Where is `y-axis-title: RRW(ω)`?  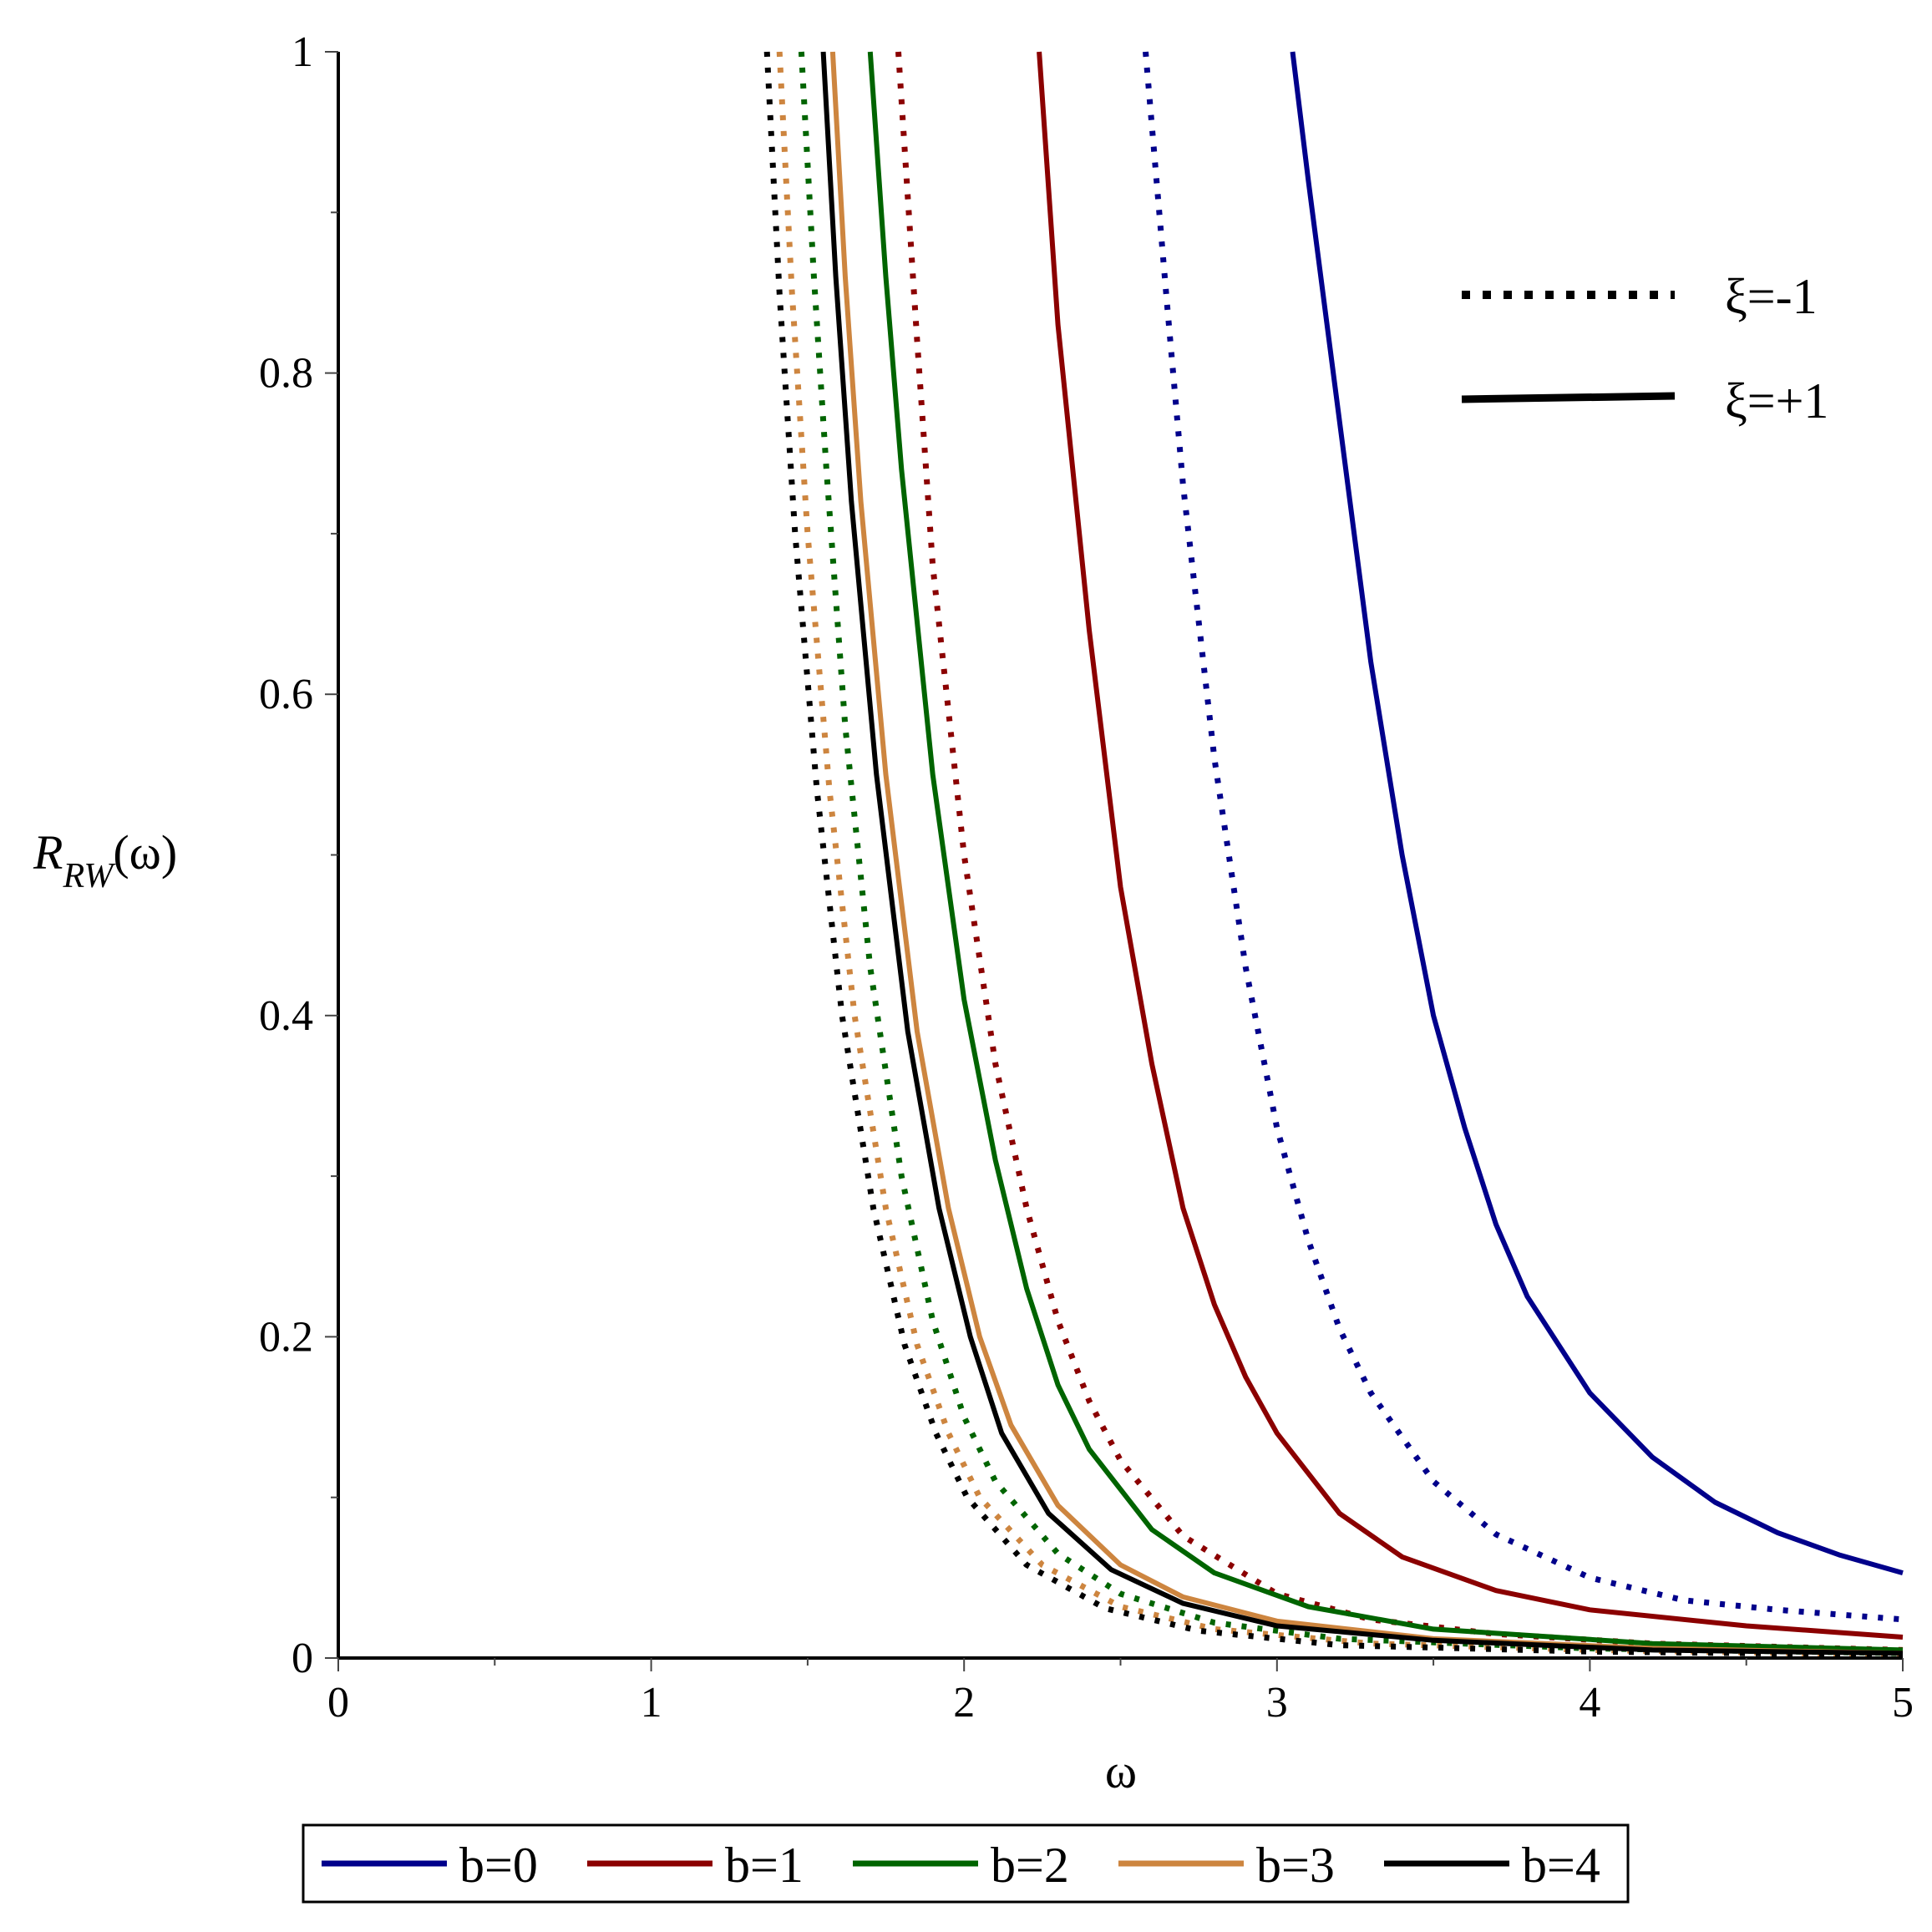
y-axis-title: RRW(ω) is located at coordinates (105, 860).